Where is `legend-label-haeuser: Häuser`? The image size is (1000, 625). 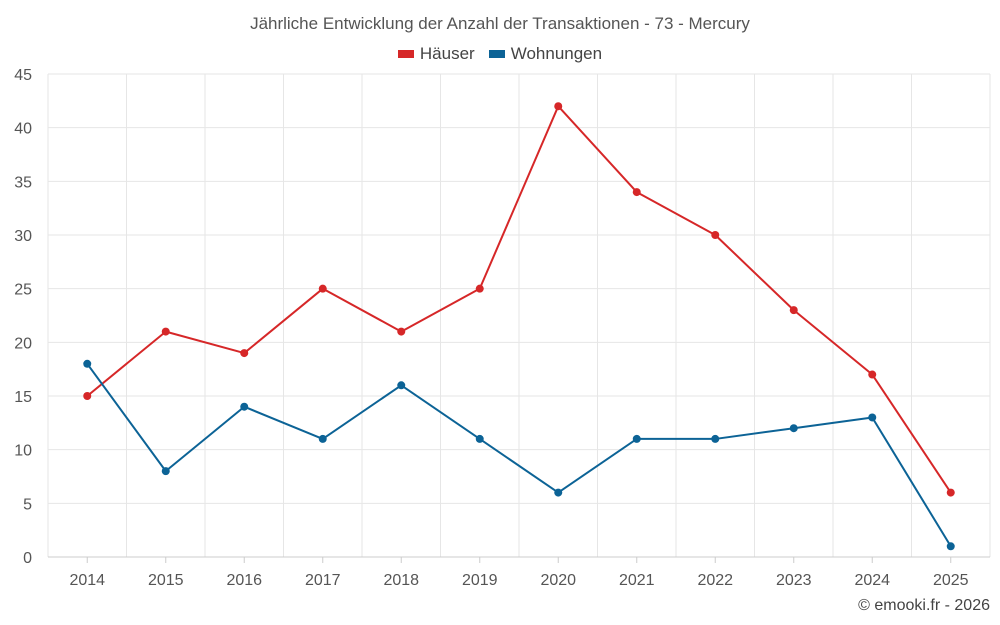
legend-label-haeuser: Häuser is located at coordinates (447, 53).